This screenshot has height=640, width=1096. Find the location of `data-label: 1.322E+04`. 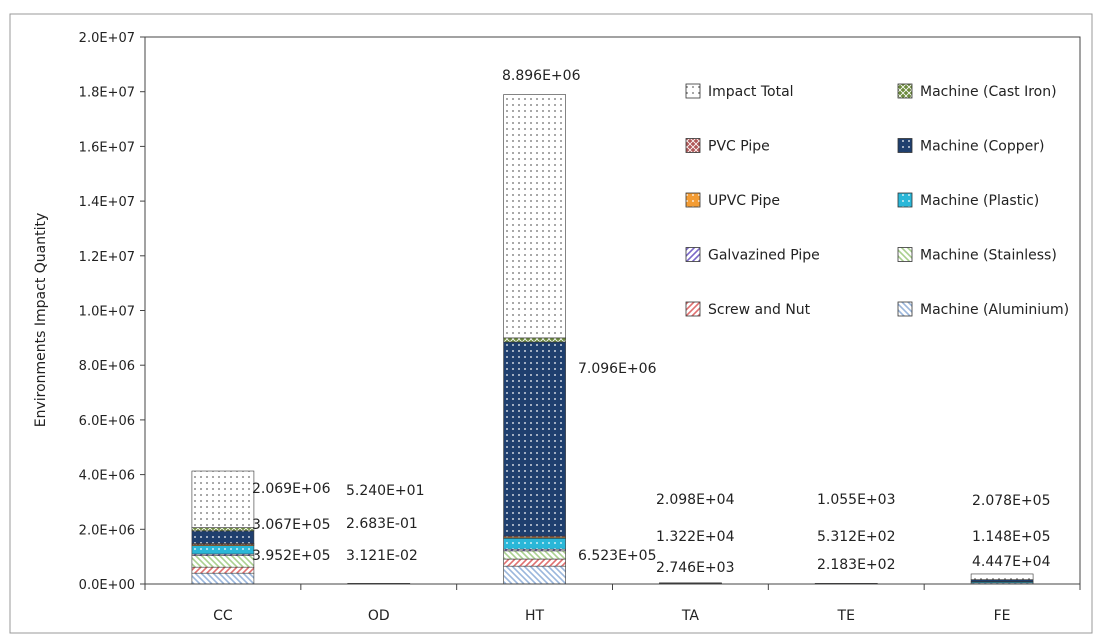

data-label: 1.322E+04 is located at coordinates (695, 537).